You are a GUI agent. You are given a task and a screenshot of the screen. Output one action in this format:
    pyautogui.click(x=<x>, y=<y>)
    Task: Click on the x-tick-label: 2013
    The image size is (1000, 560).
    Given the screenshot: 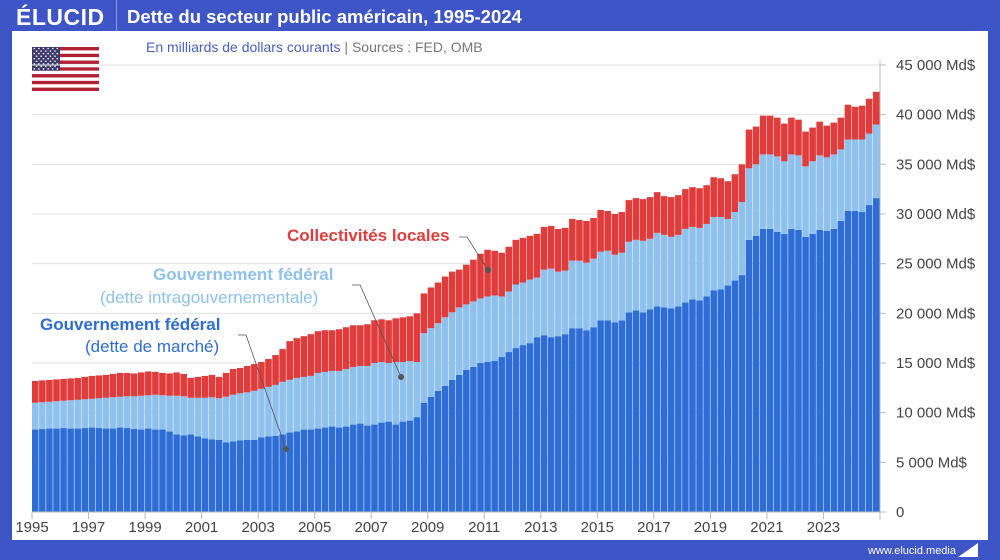 What is the action you would take?
    pyautogui.click(x=540, y=527)
    